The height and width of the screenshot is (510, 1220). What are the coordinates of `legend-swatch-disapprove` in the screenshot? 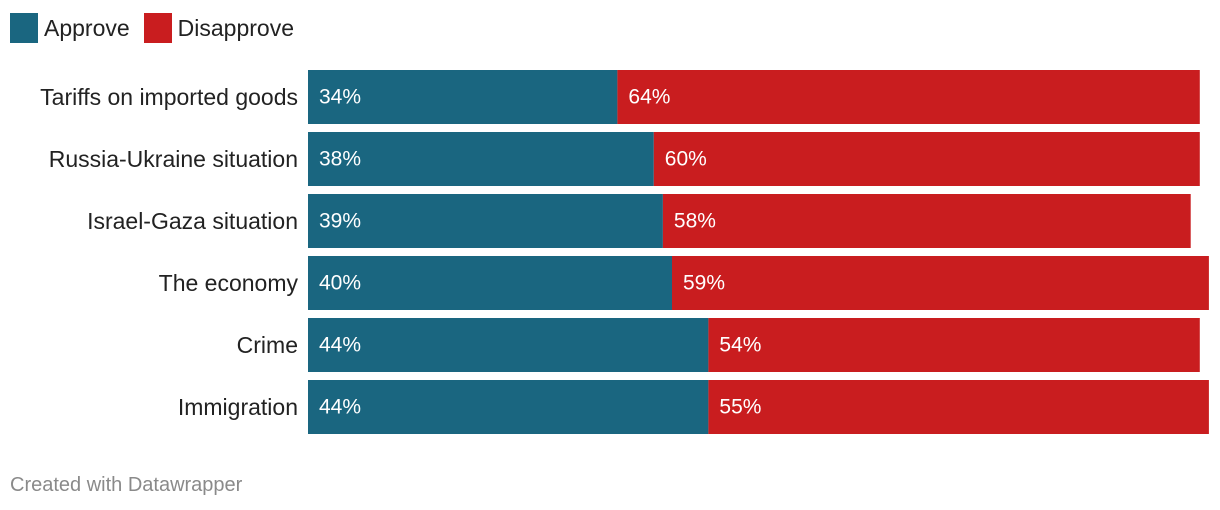 It's located at (157, 28).